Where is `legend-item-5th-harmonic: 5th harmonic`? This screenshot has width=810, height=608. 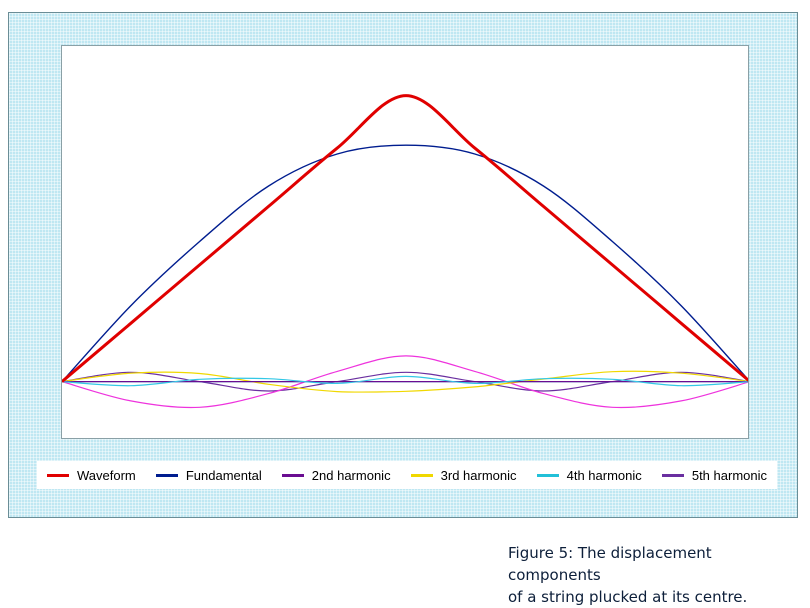
legend-item-5th-harmonic: 5th harmonic is located at coordinates (714, 475).